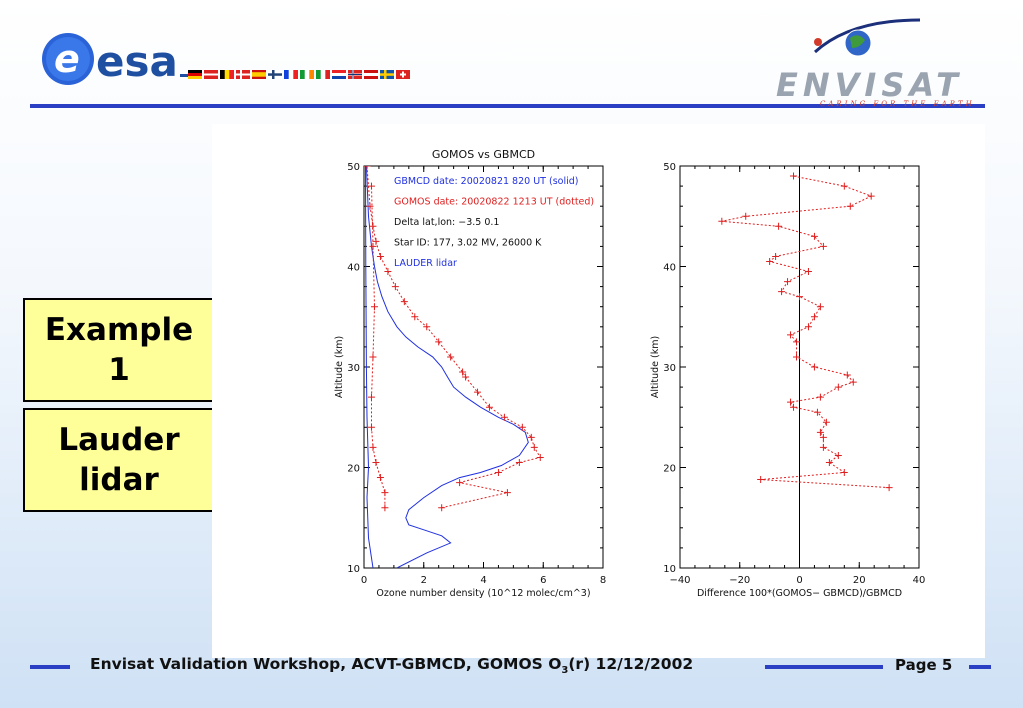 The image size is (1023, 708). Describe the element at coordinates (877, 63) in the screenshot. I see `envisat-logo: ENVISAT CARING FOR THE EARTH` at that location.